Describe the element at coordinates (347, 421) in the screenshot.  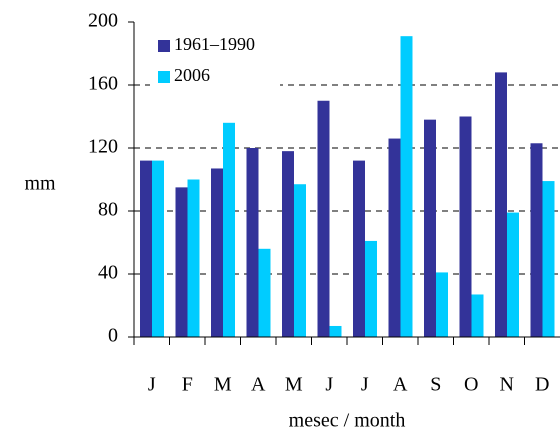
I see `x-axis-label: mesec / month` at that location.